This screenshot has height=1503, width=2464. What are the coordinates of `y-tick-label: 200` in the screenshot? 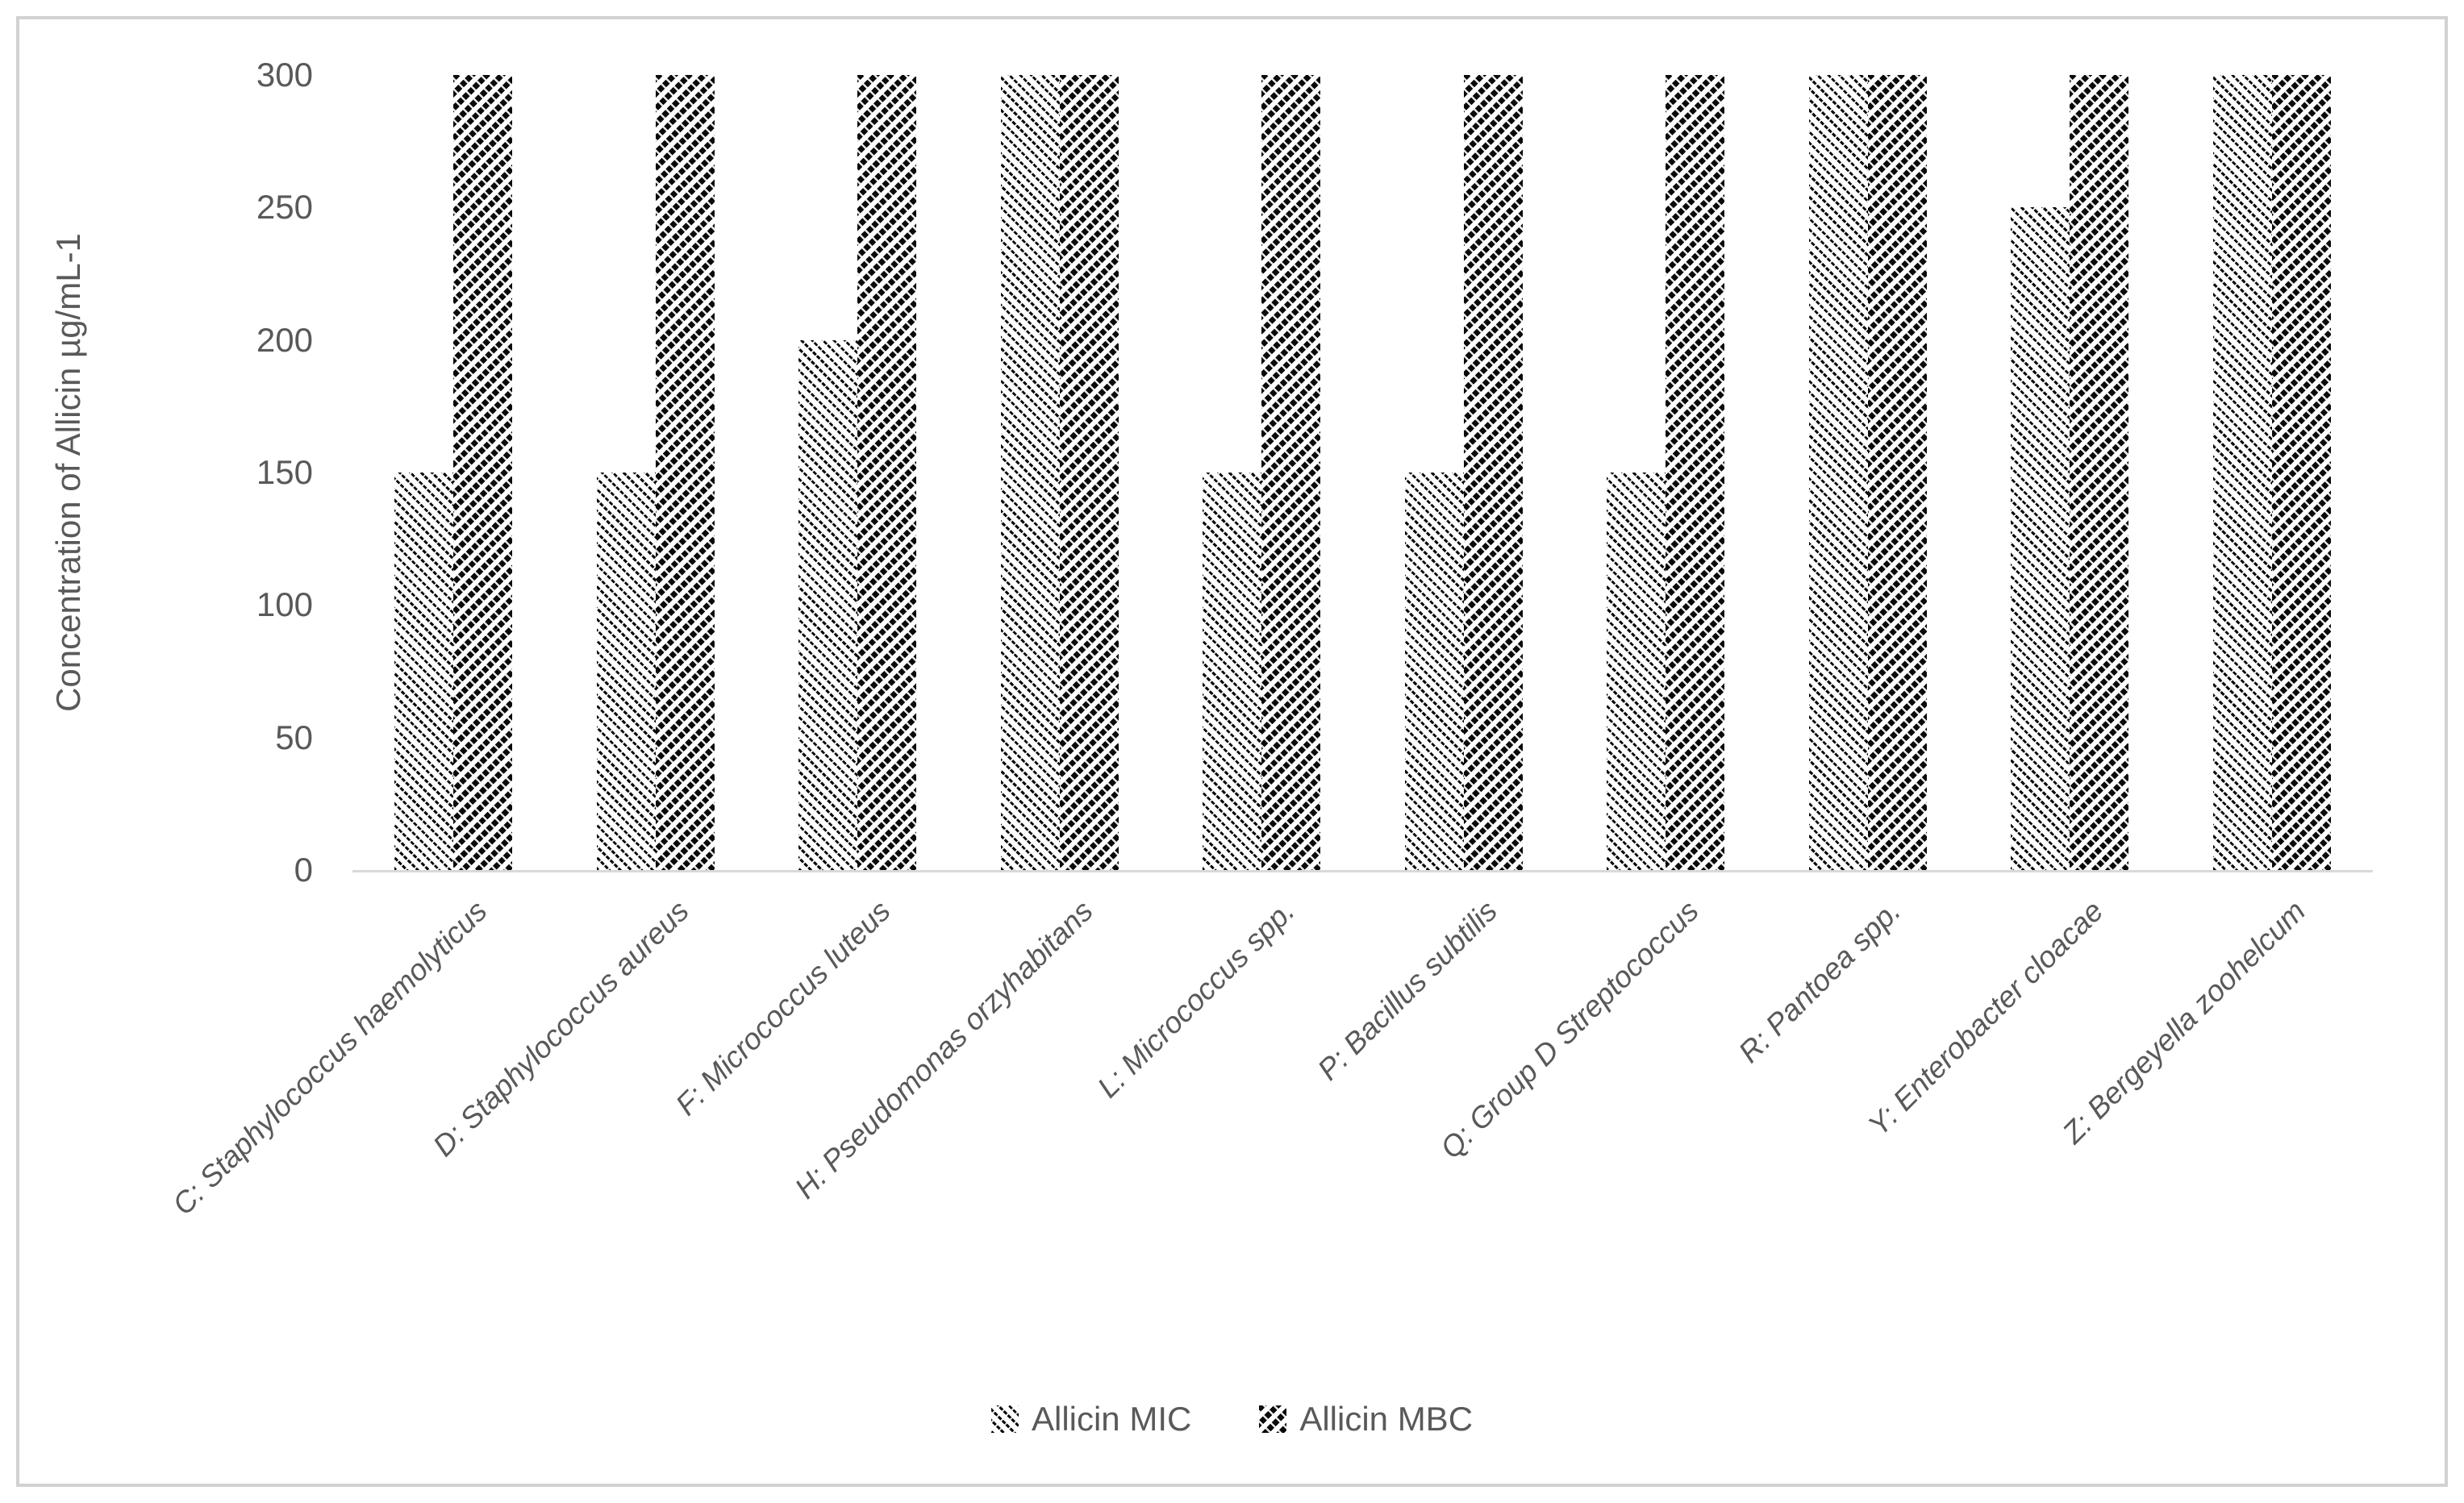 It's located at (284, 339).